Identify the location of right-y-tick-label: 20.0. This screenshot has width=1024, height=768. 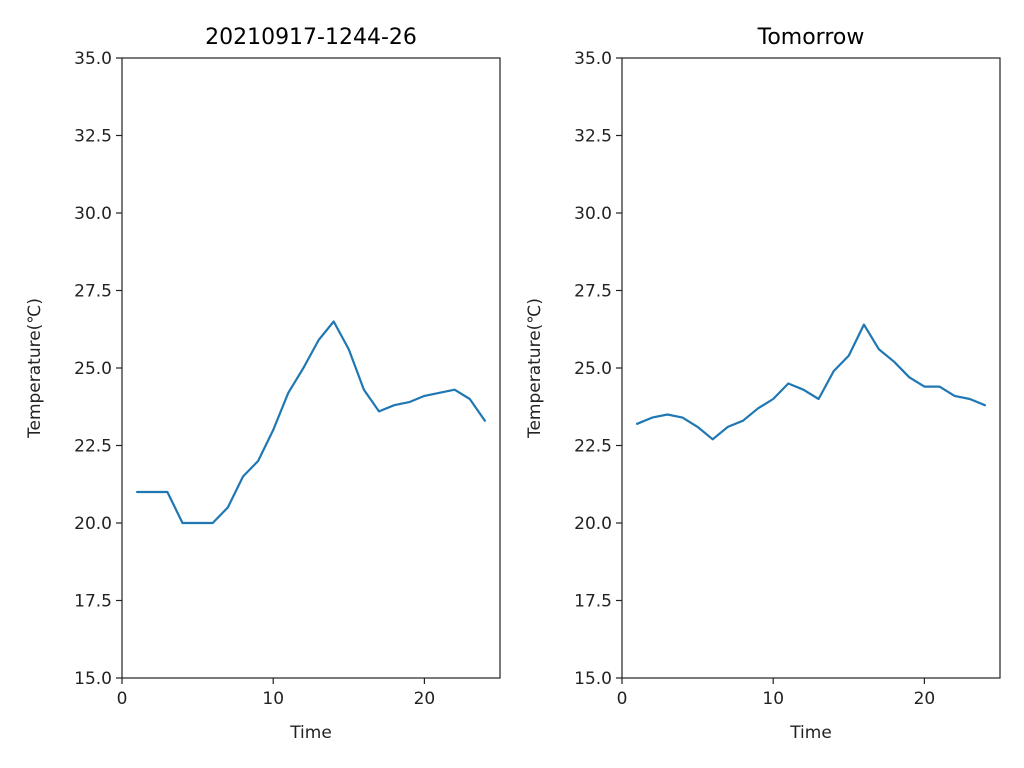
(593, 524).